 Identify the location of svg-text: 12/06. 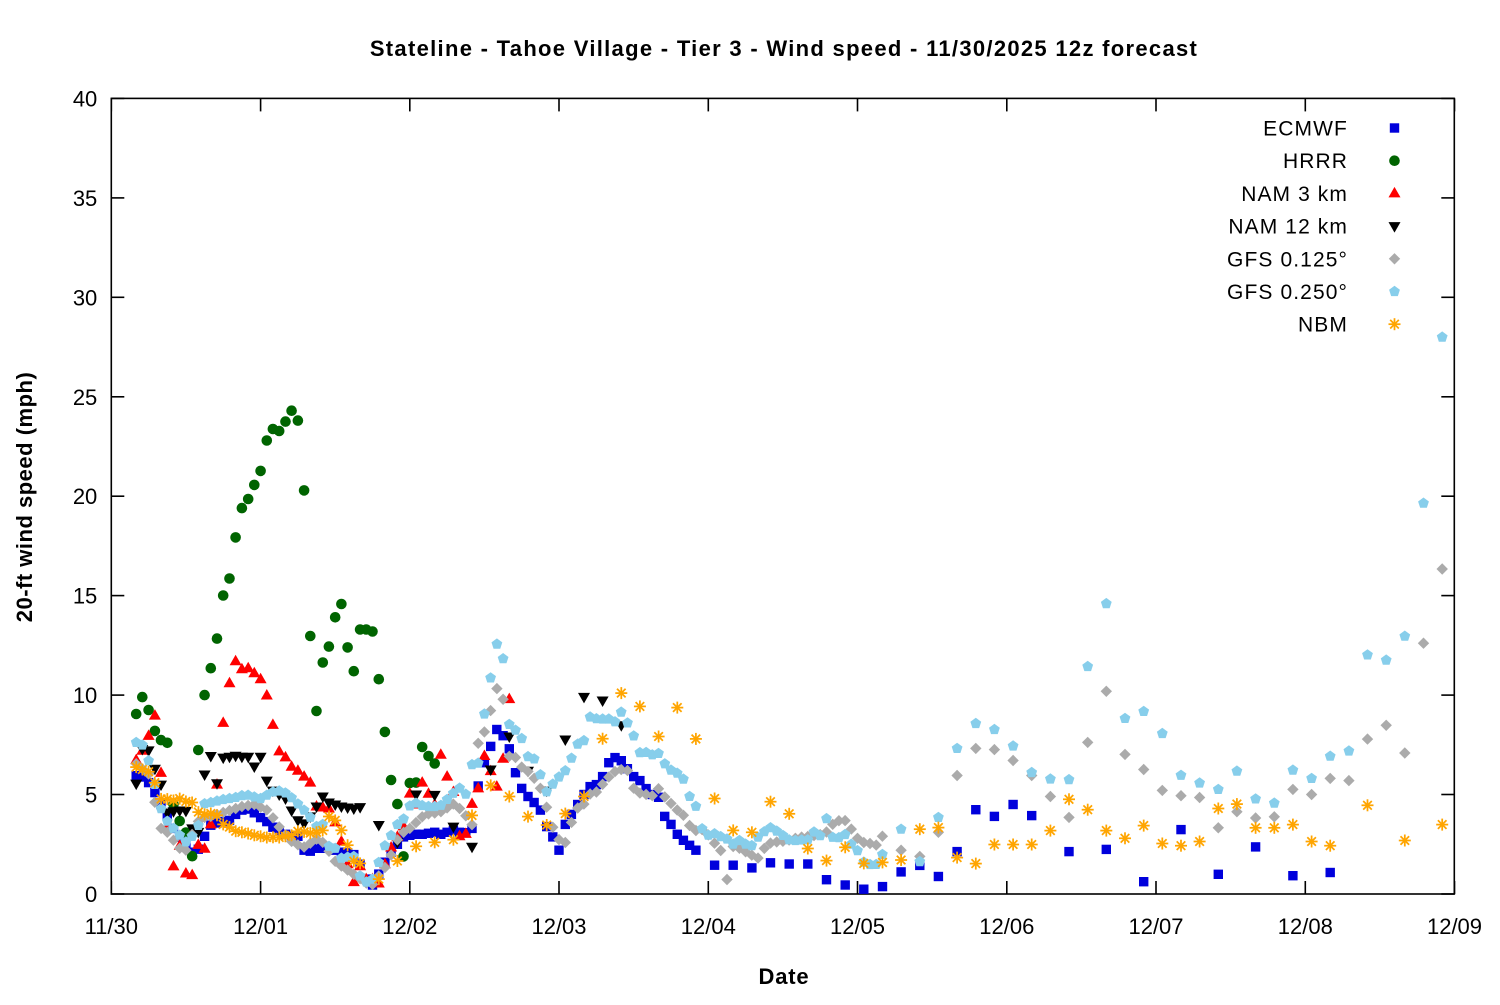
(1006, 926).